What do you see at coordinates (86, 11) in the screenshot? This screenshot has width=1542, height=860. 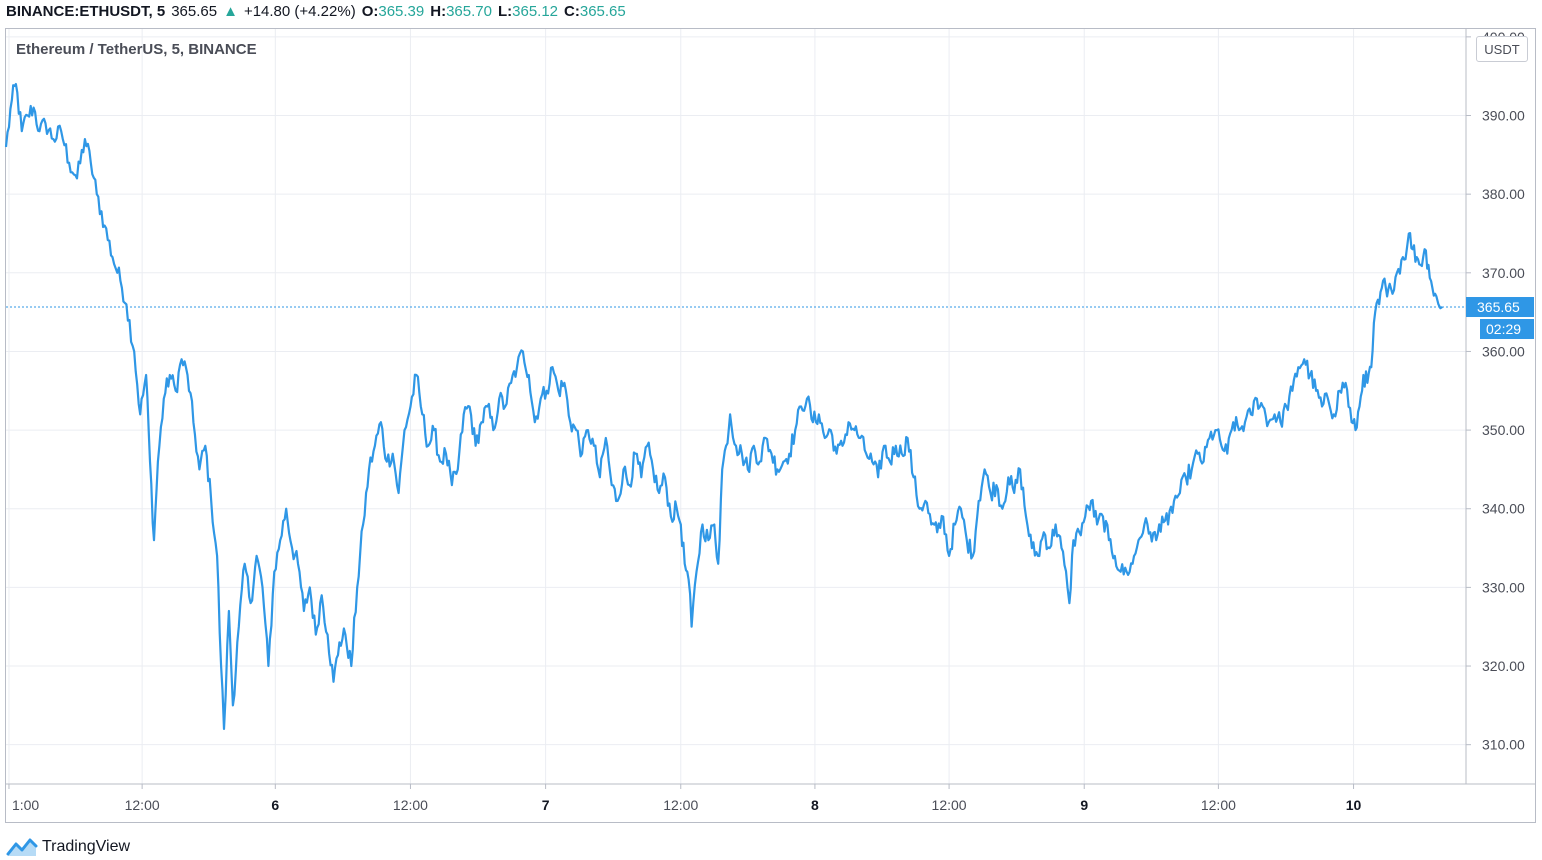 I see `symbol-name: BINANCE:ETHUSDT, 5` at bounding box center [86, 11].